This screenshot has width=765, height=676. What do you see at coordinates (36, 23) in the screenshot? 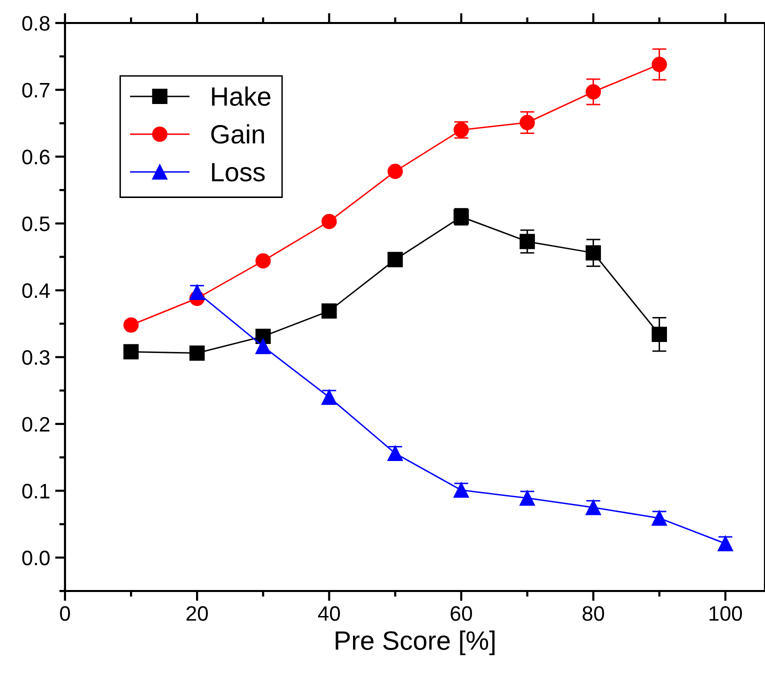
I see `y-tick-label: 0.8` at bounding box center [36, 23].